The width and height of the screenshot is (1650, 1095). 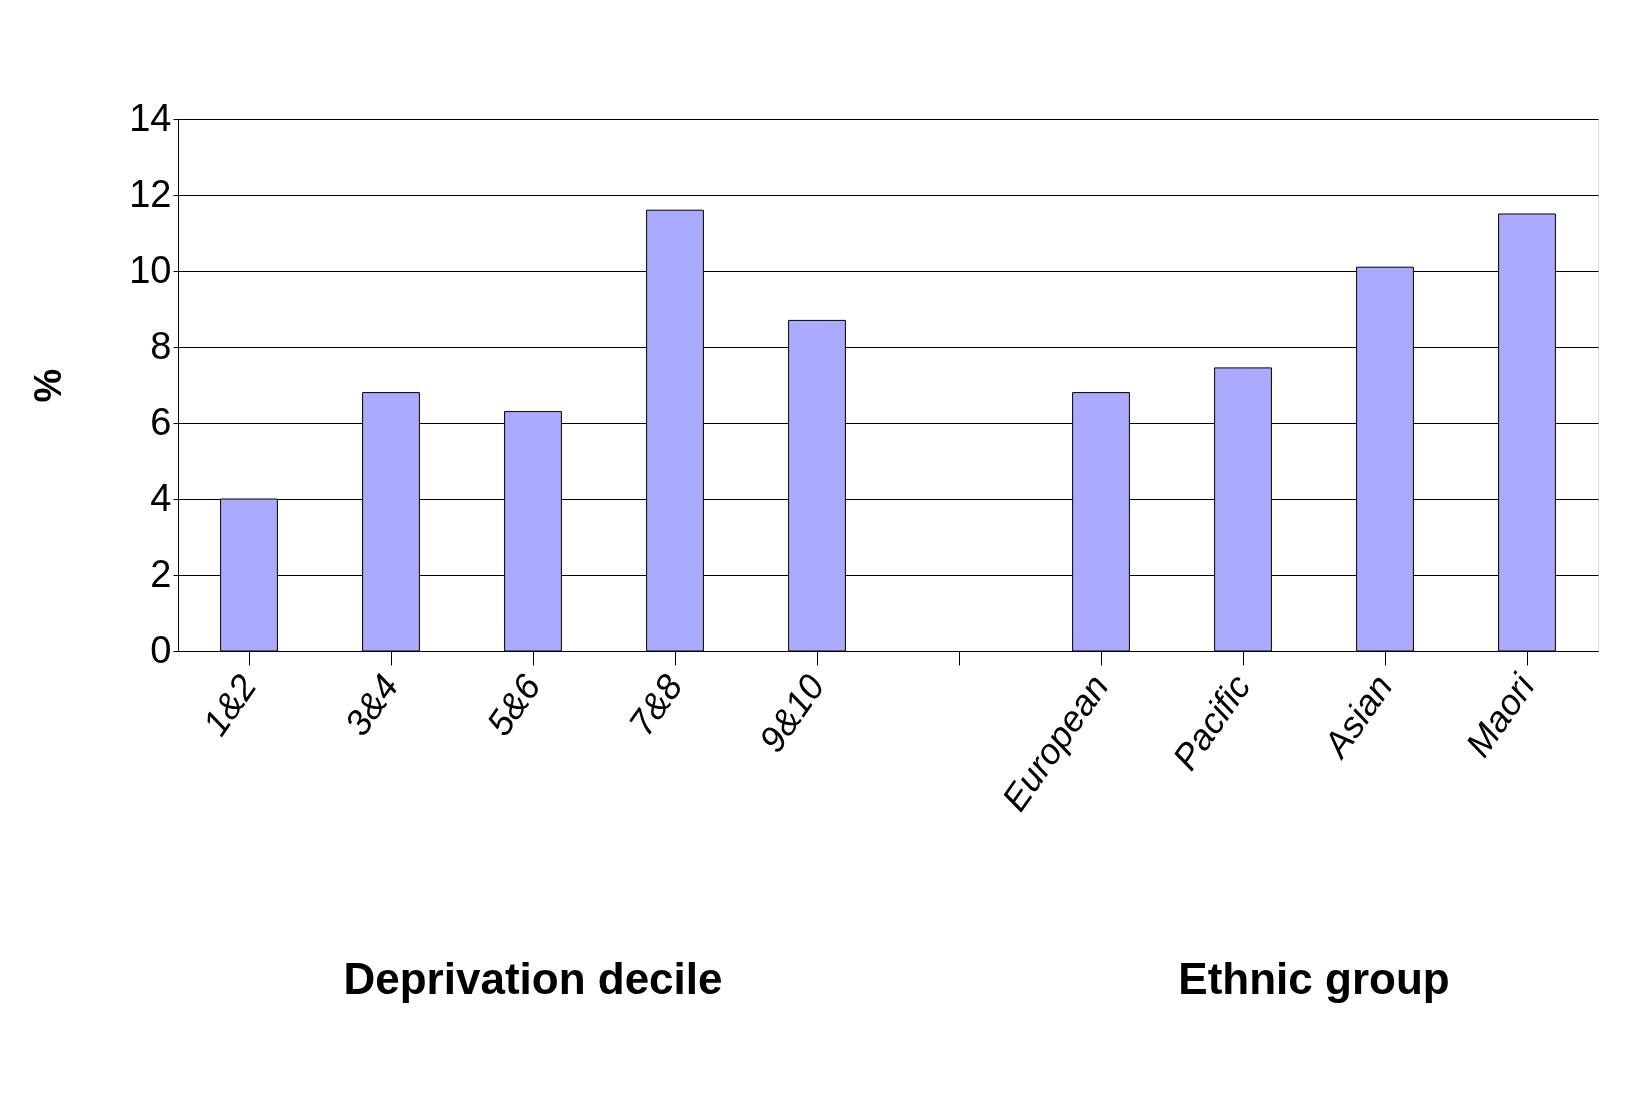 What do you see at coordinates (533, 978) in the screenshot?
I see `x-axis-title: Deprivation decile` at bounding box center [533, 978].